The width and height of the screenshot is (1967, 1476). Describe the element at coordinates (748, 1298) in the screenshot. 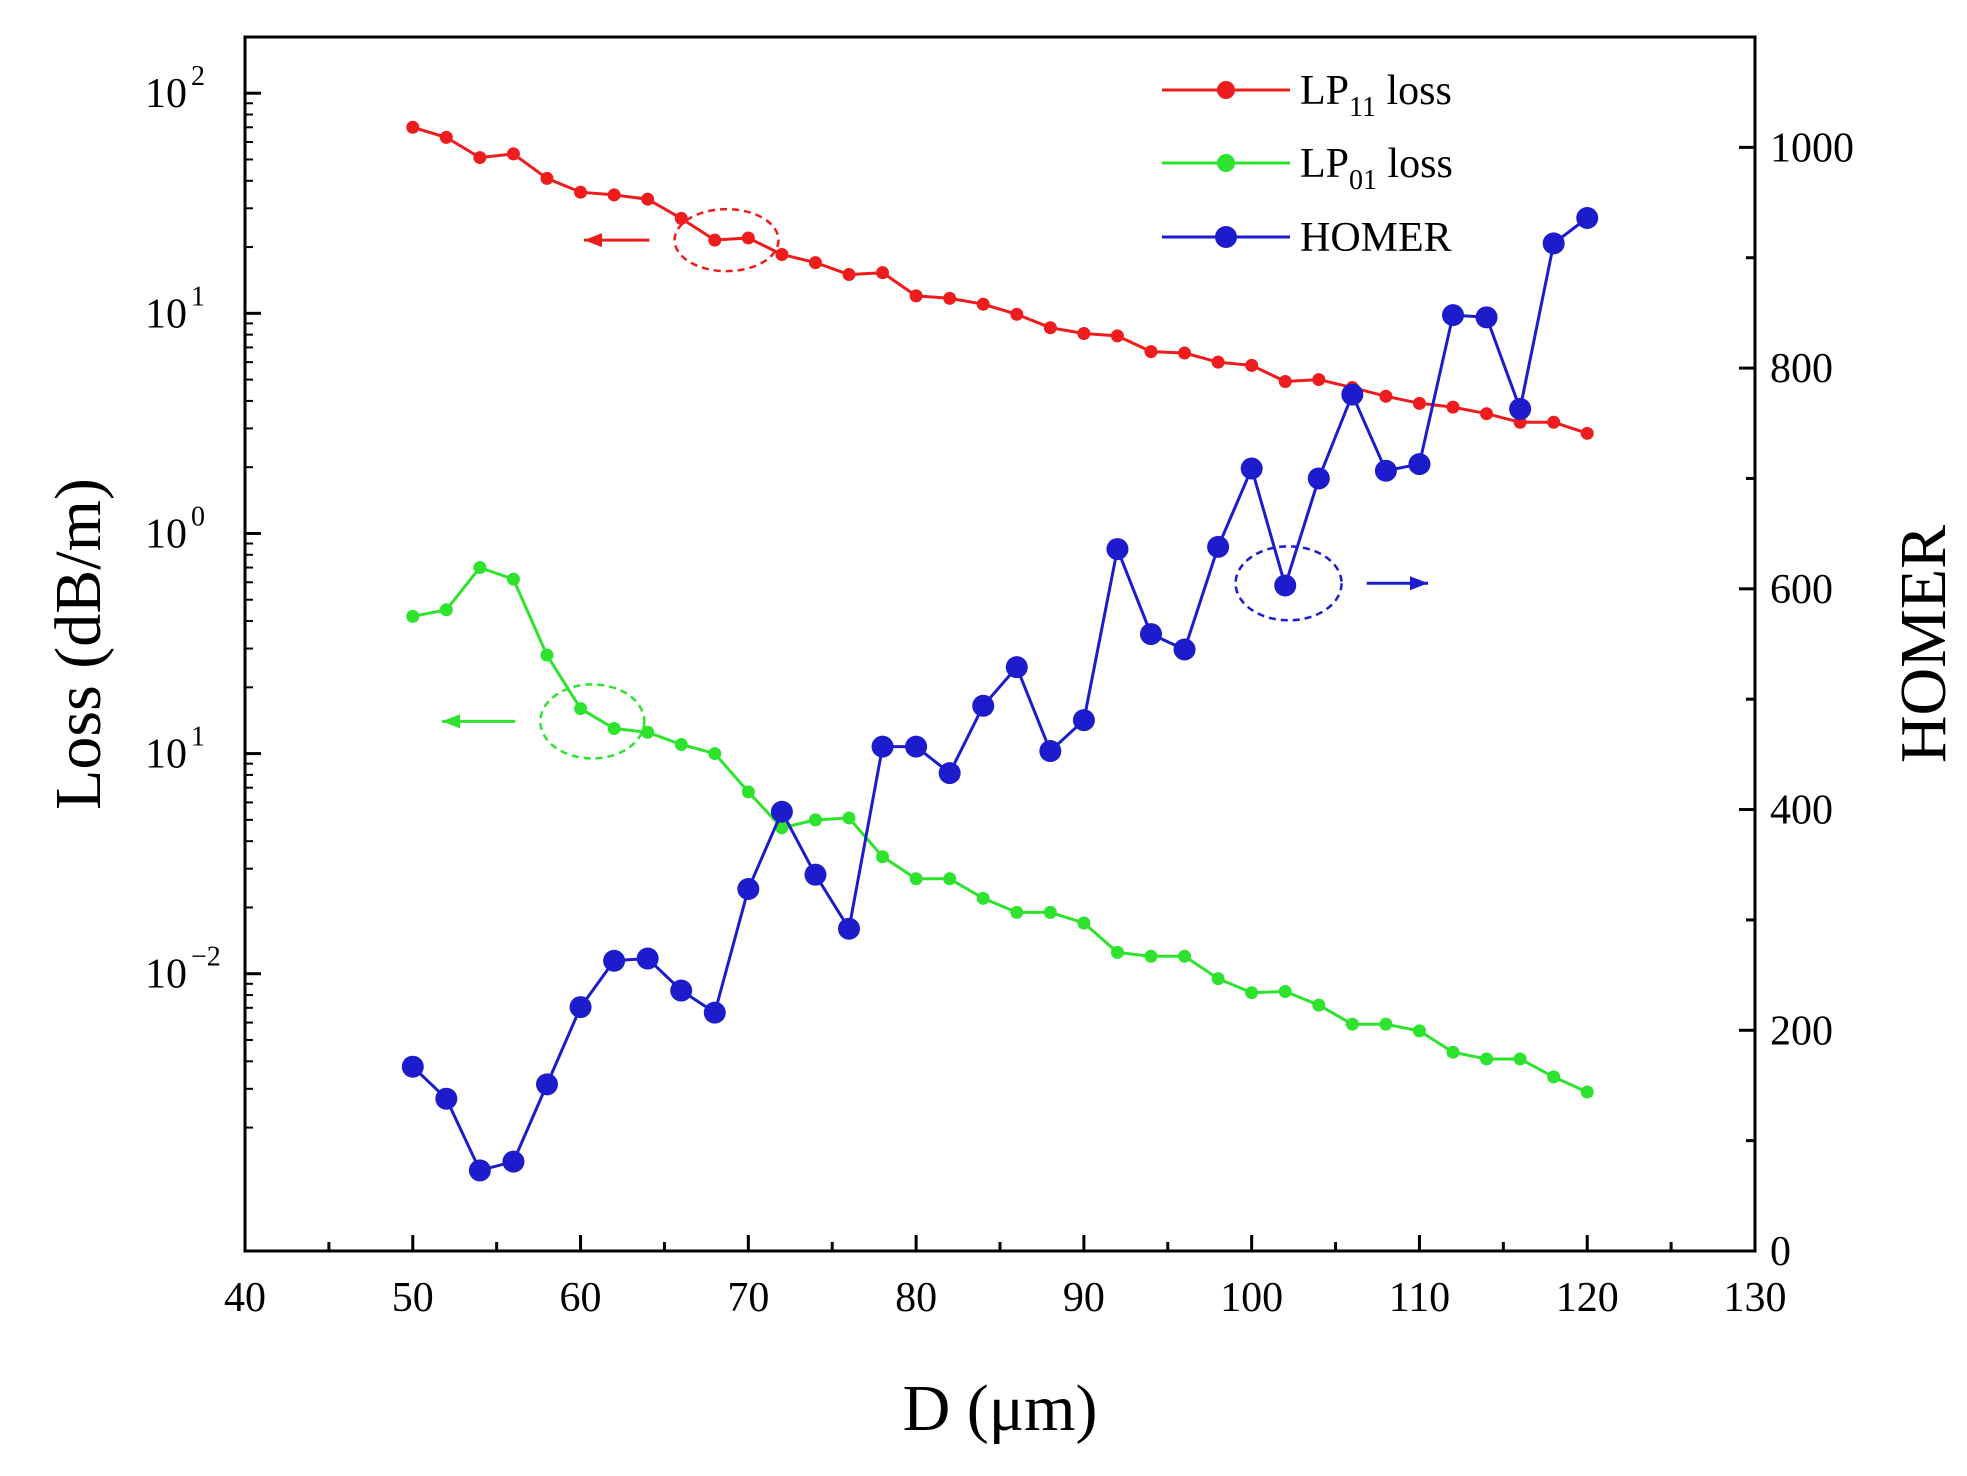

I see `x-tick-label: 70` at that location.